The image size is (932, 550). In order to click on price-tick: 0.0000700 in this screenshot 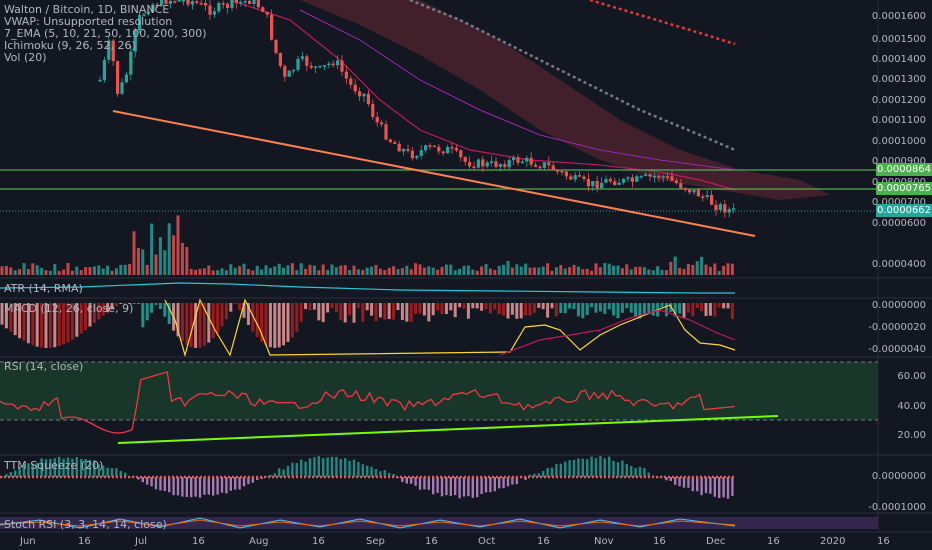, I will do `click(898, 202)`.